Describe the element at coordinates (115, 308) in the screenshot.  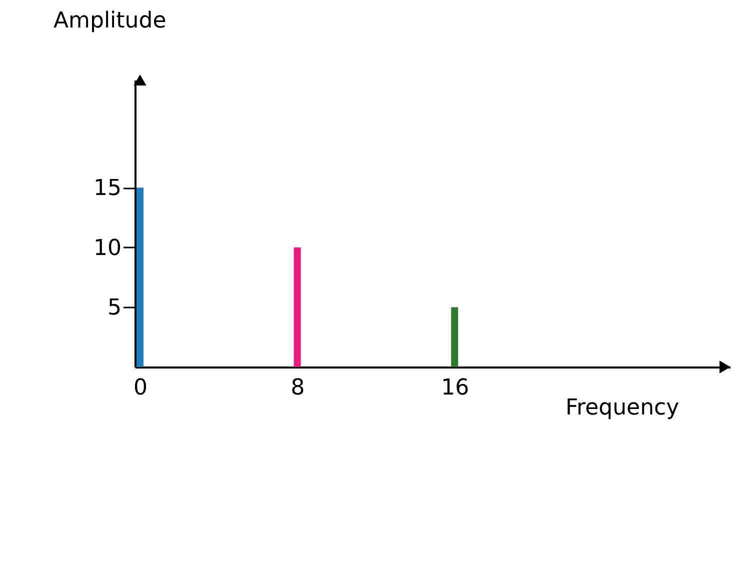
I see `y-tick-label: 5` at that location.